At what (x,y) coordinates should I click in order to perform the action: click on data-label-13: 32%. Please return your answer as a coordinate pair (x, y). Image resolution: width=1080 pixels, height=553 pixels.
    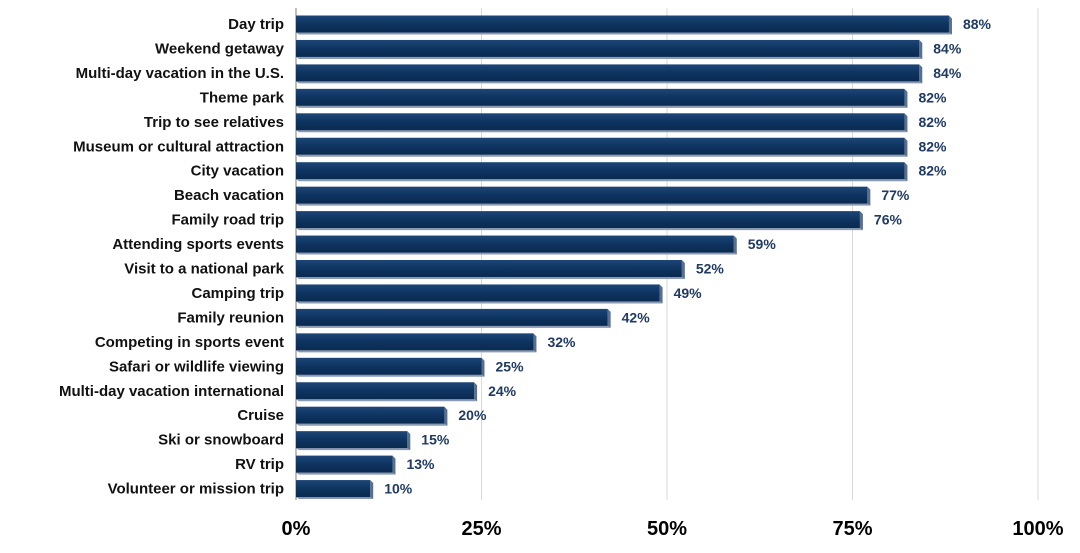
    Looking at the image, I should click on (561, 342).